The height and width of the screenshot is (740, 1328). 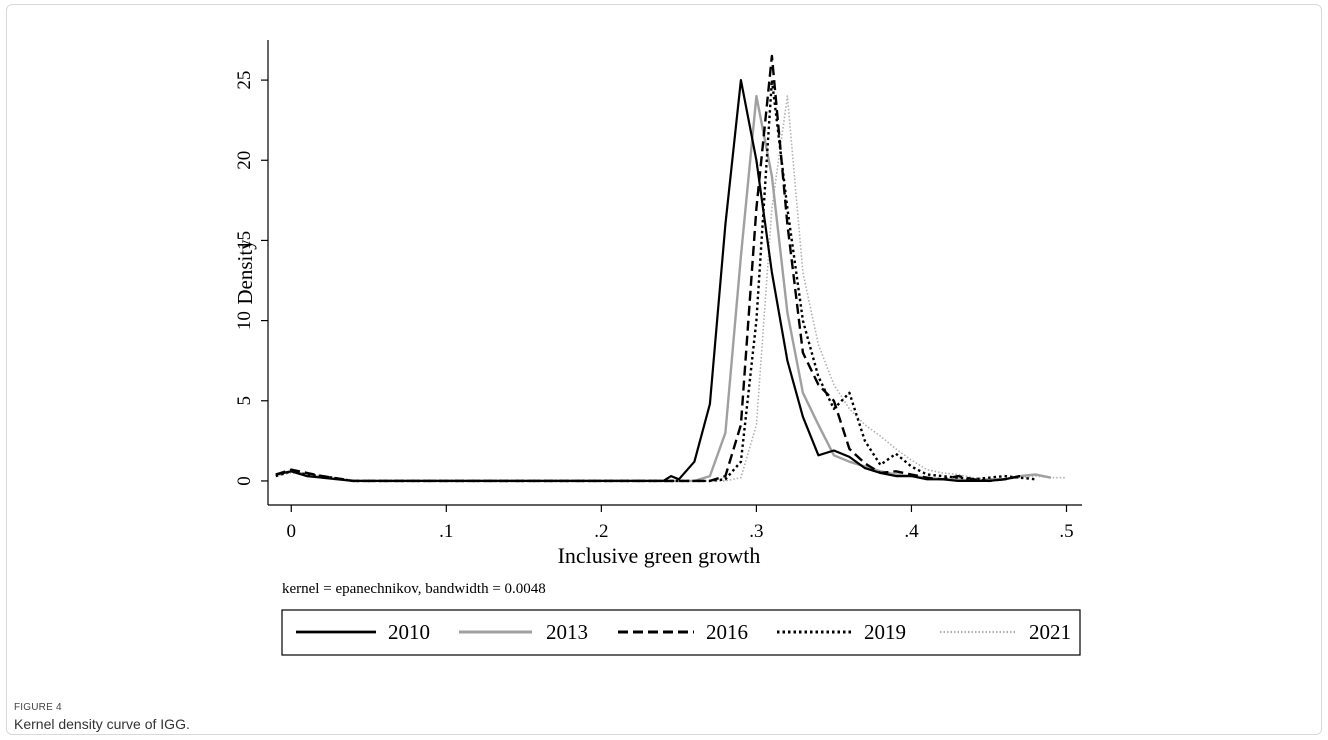 What do you see at coordinates (244, 320) in the screenshot?
I see `y-tick-label: 10` at bounding box center [244, 320].